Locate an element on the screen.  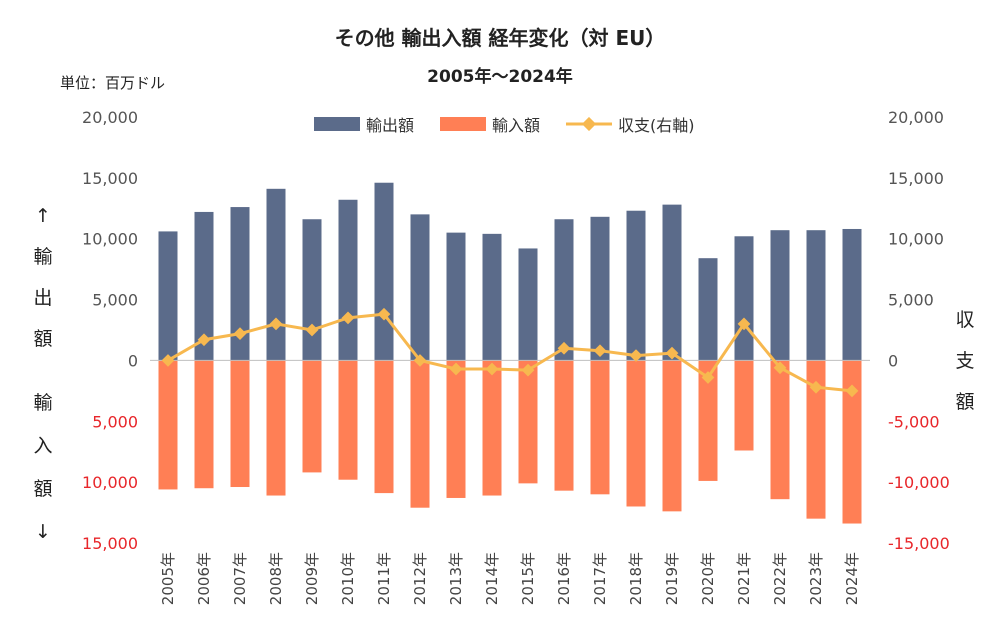
x-tick-label: 2005年 is located at coordinates (168, 578).